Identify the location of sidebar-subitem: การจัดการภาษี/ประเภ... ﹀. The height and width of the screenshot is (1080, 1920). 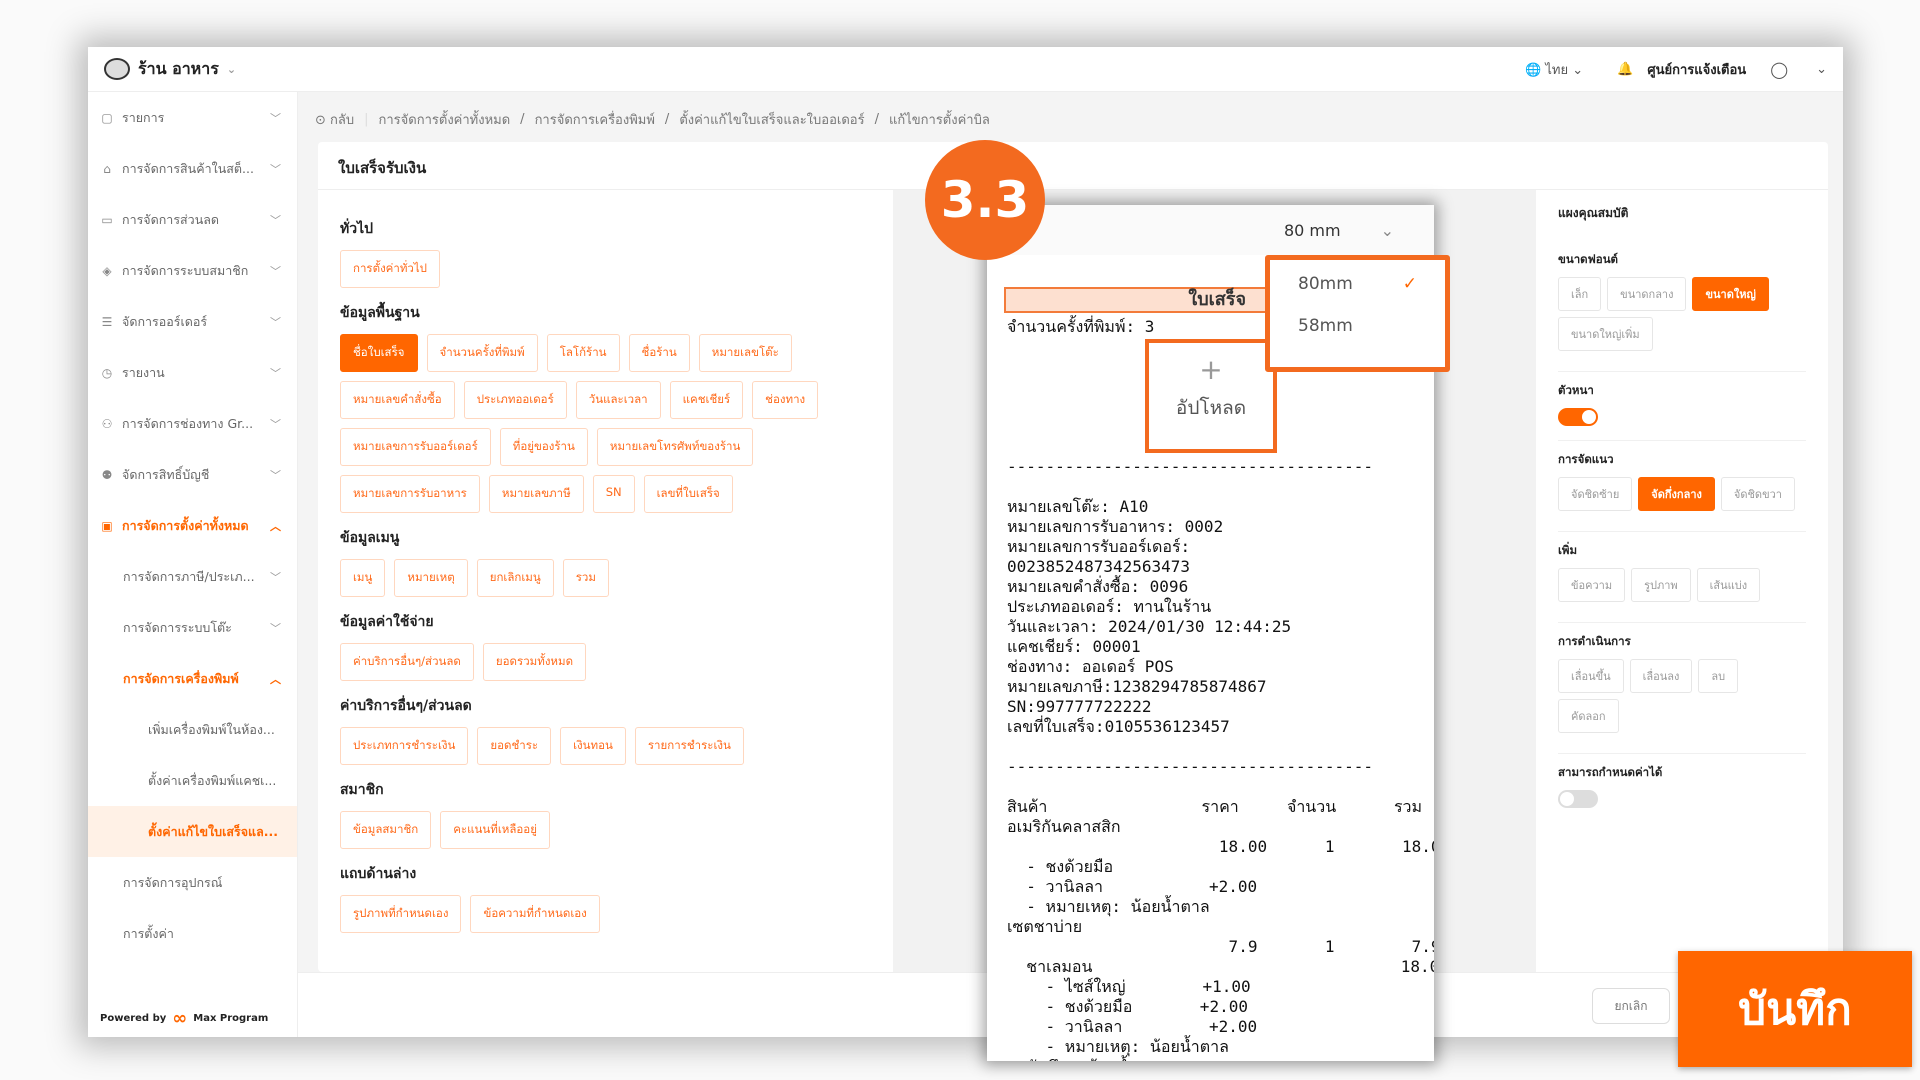
(192, 576).